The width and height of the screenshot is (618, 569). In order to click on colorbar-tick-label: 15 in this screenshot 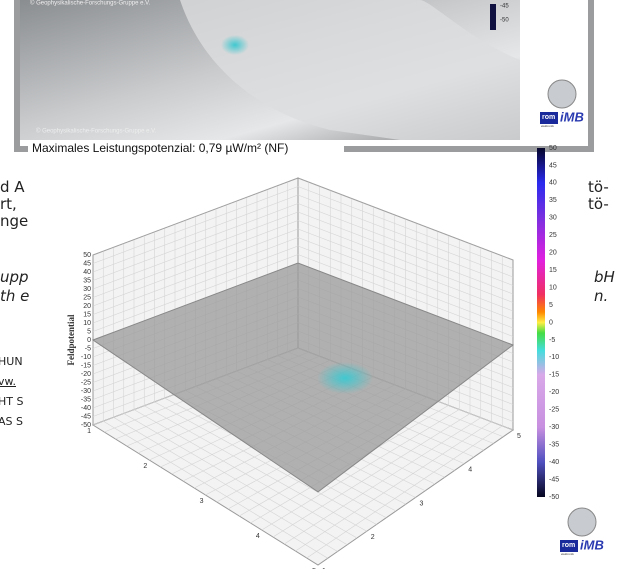, I will do `click(553, 270)`.